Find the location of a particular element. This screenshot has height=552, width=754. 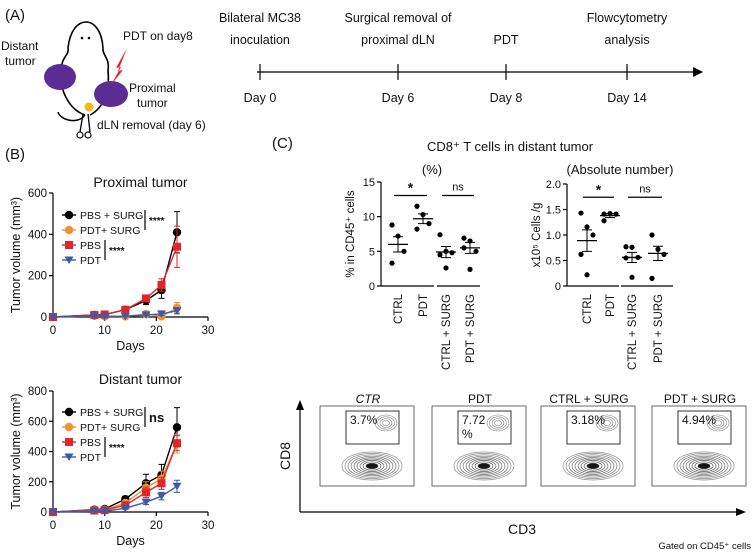

timeline-event-label: PDT is located at coordinates (506, 40).